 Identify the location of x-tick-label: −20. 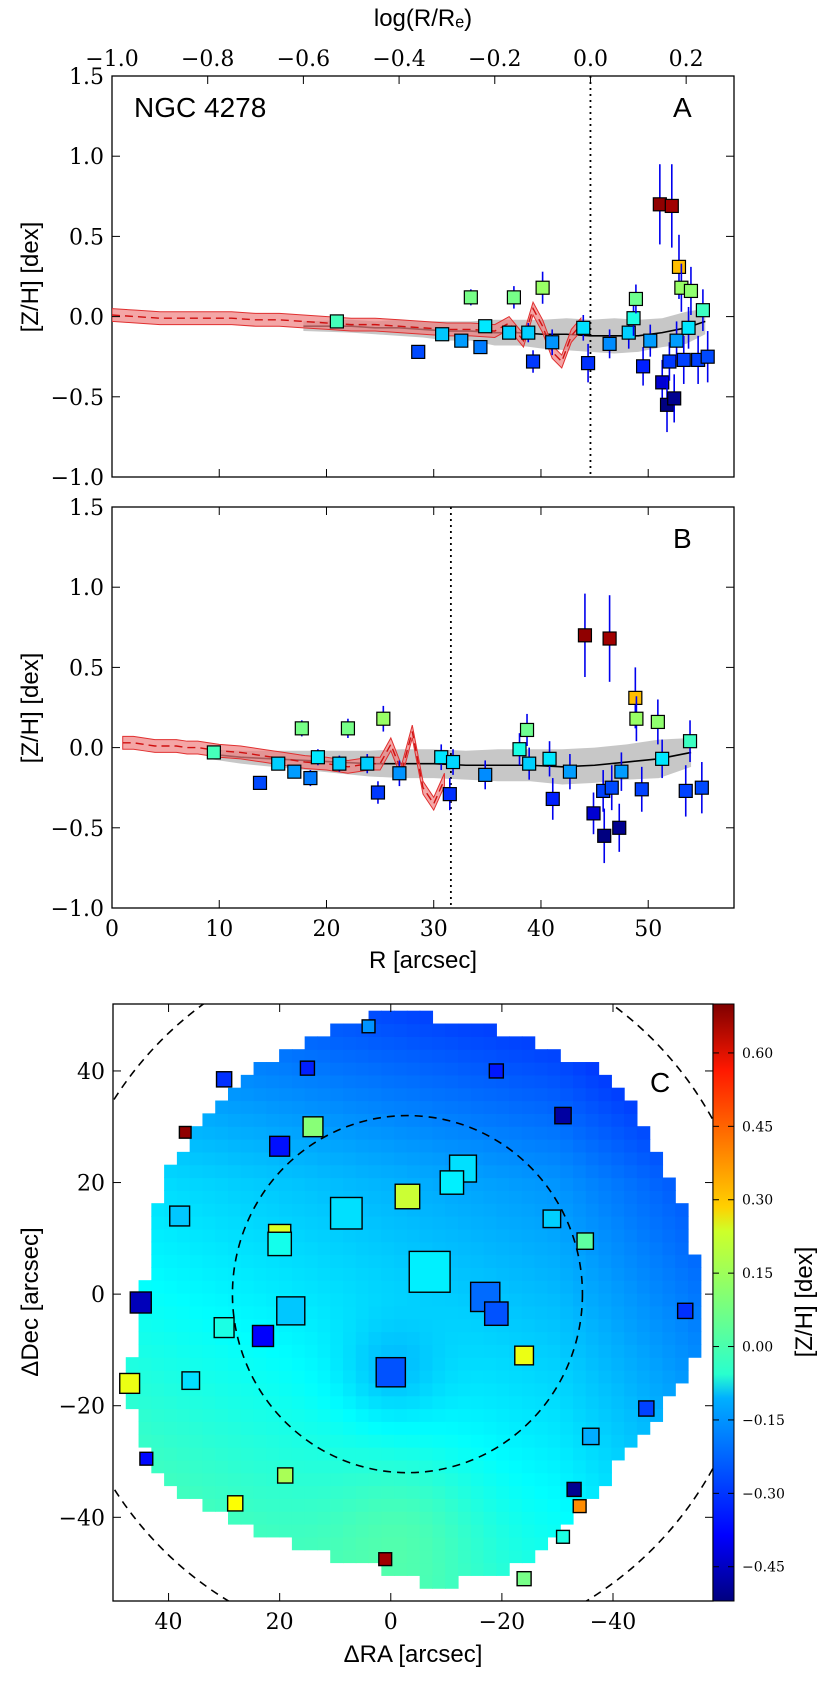
(502, 1622).